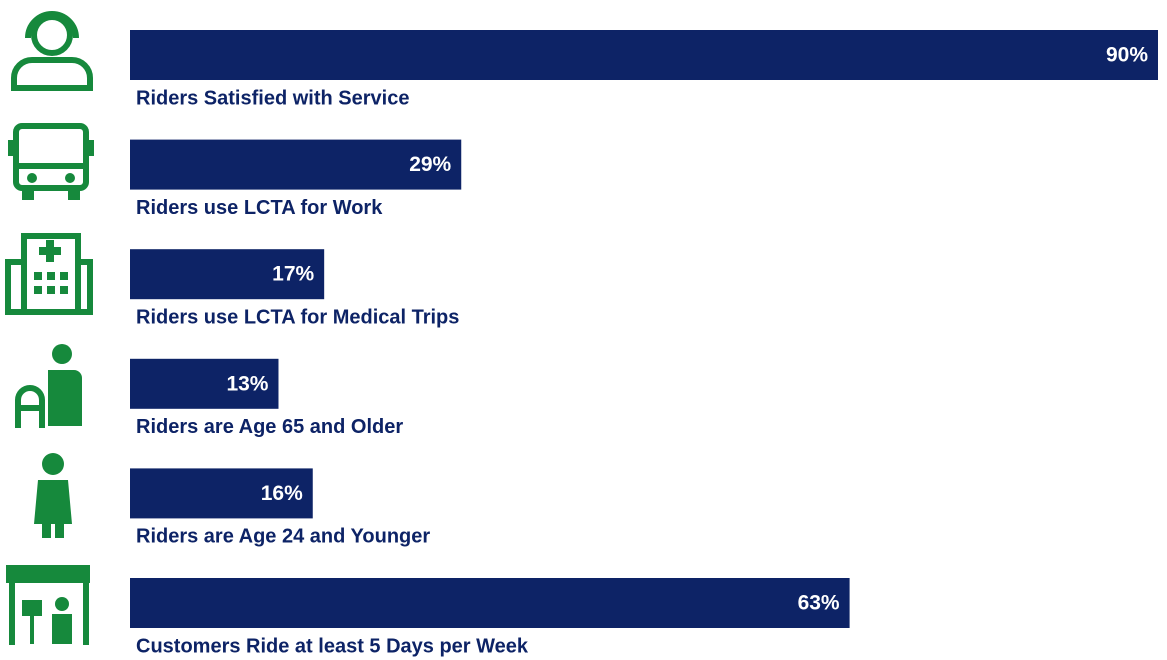  I want to click on icon-hospital, so click(49, 274).